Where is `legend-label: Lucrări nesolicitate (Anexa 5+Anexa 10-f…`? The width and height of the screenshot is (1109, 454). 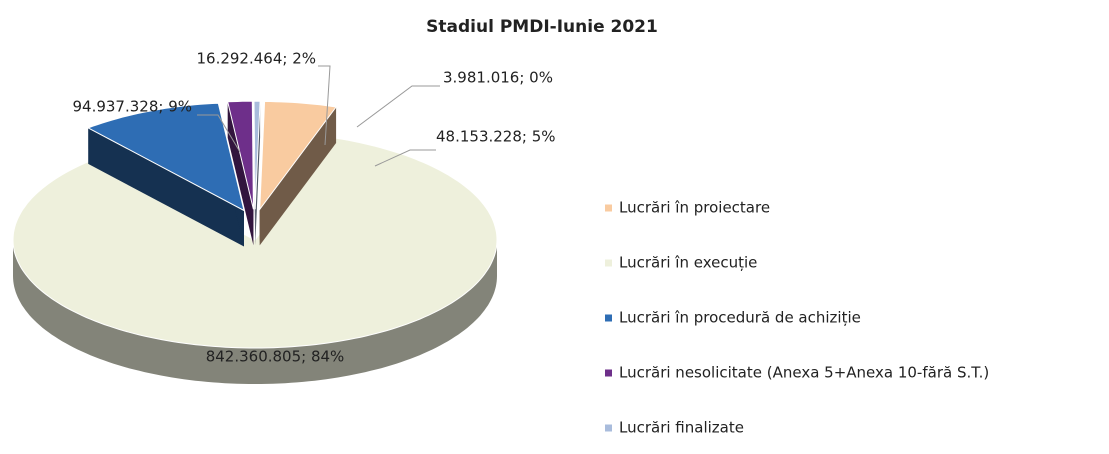
legend-label: Lucrări nesolicitate (Anexa 5+Anexa 10-f… is located at coordinates (804, 373).